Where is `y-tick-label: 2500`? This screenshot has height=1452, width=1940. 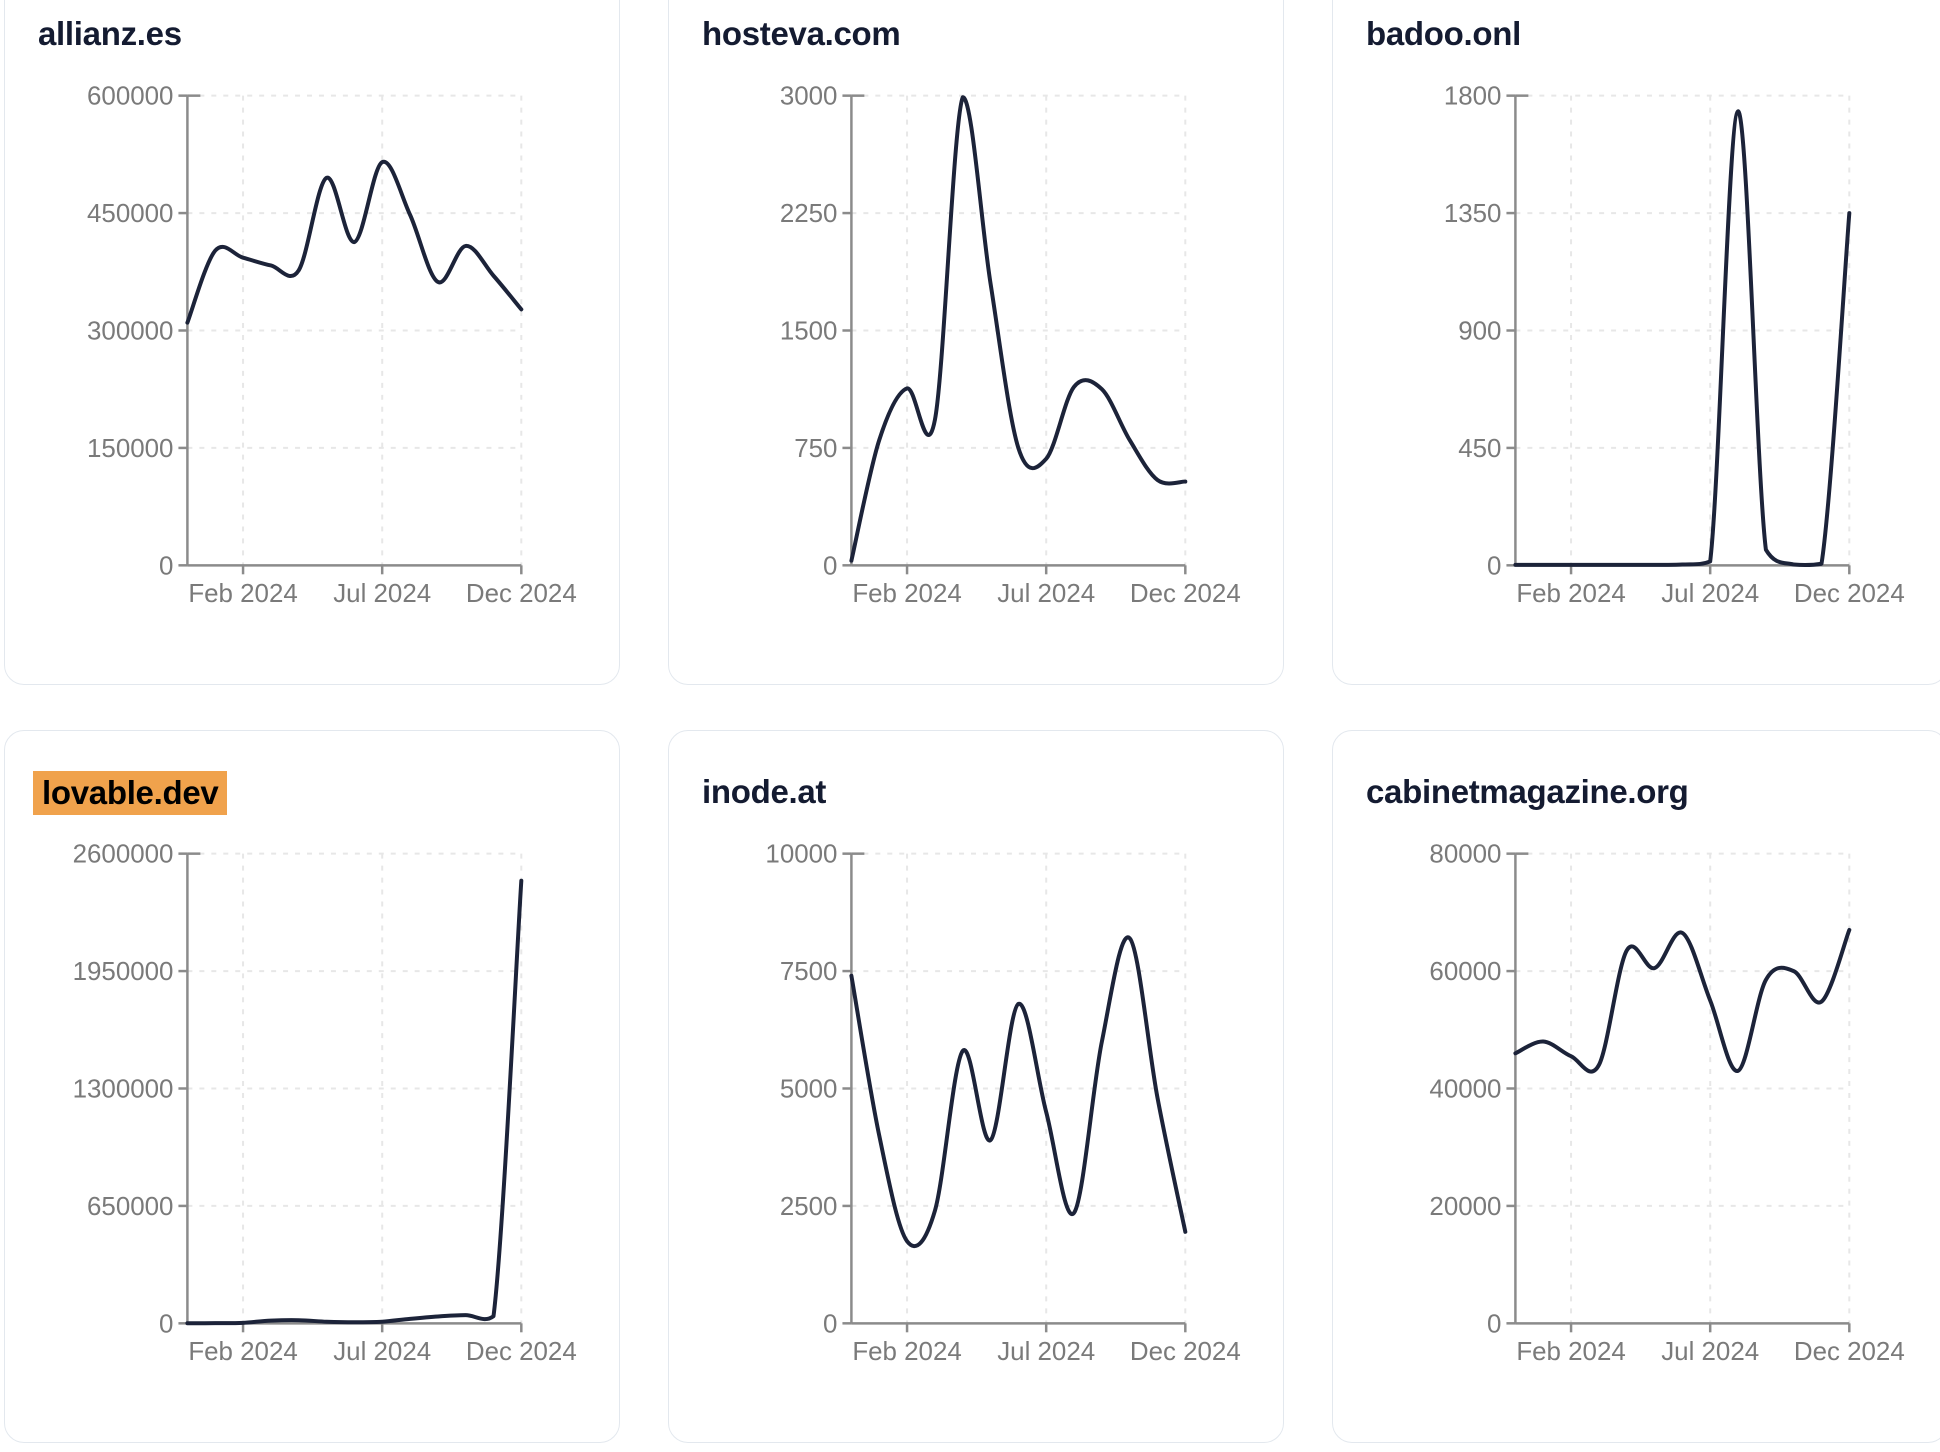 y-tick-label: 2500 is located at coordinates (809, 1207).